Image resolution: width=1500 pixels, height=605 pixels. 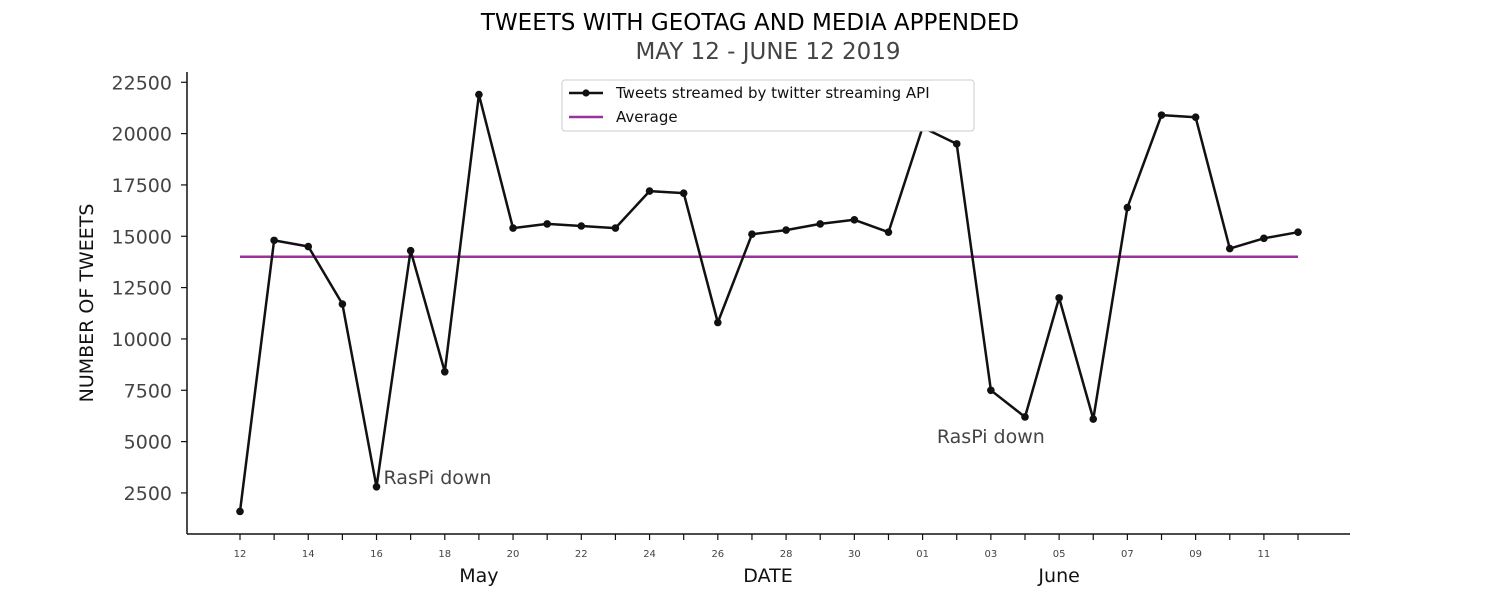 What do you see at coordinates (1058, 576) in the screenshot?
I see `month-label: June` at bounding box center [1058, 576].